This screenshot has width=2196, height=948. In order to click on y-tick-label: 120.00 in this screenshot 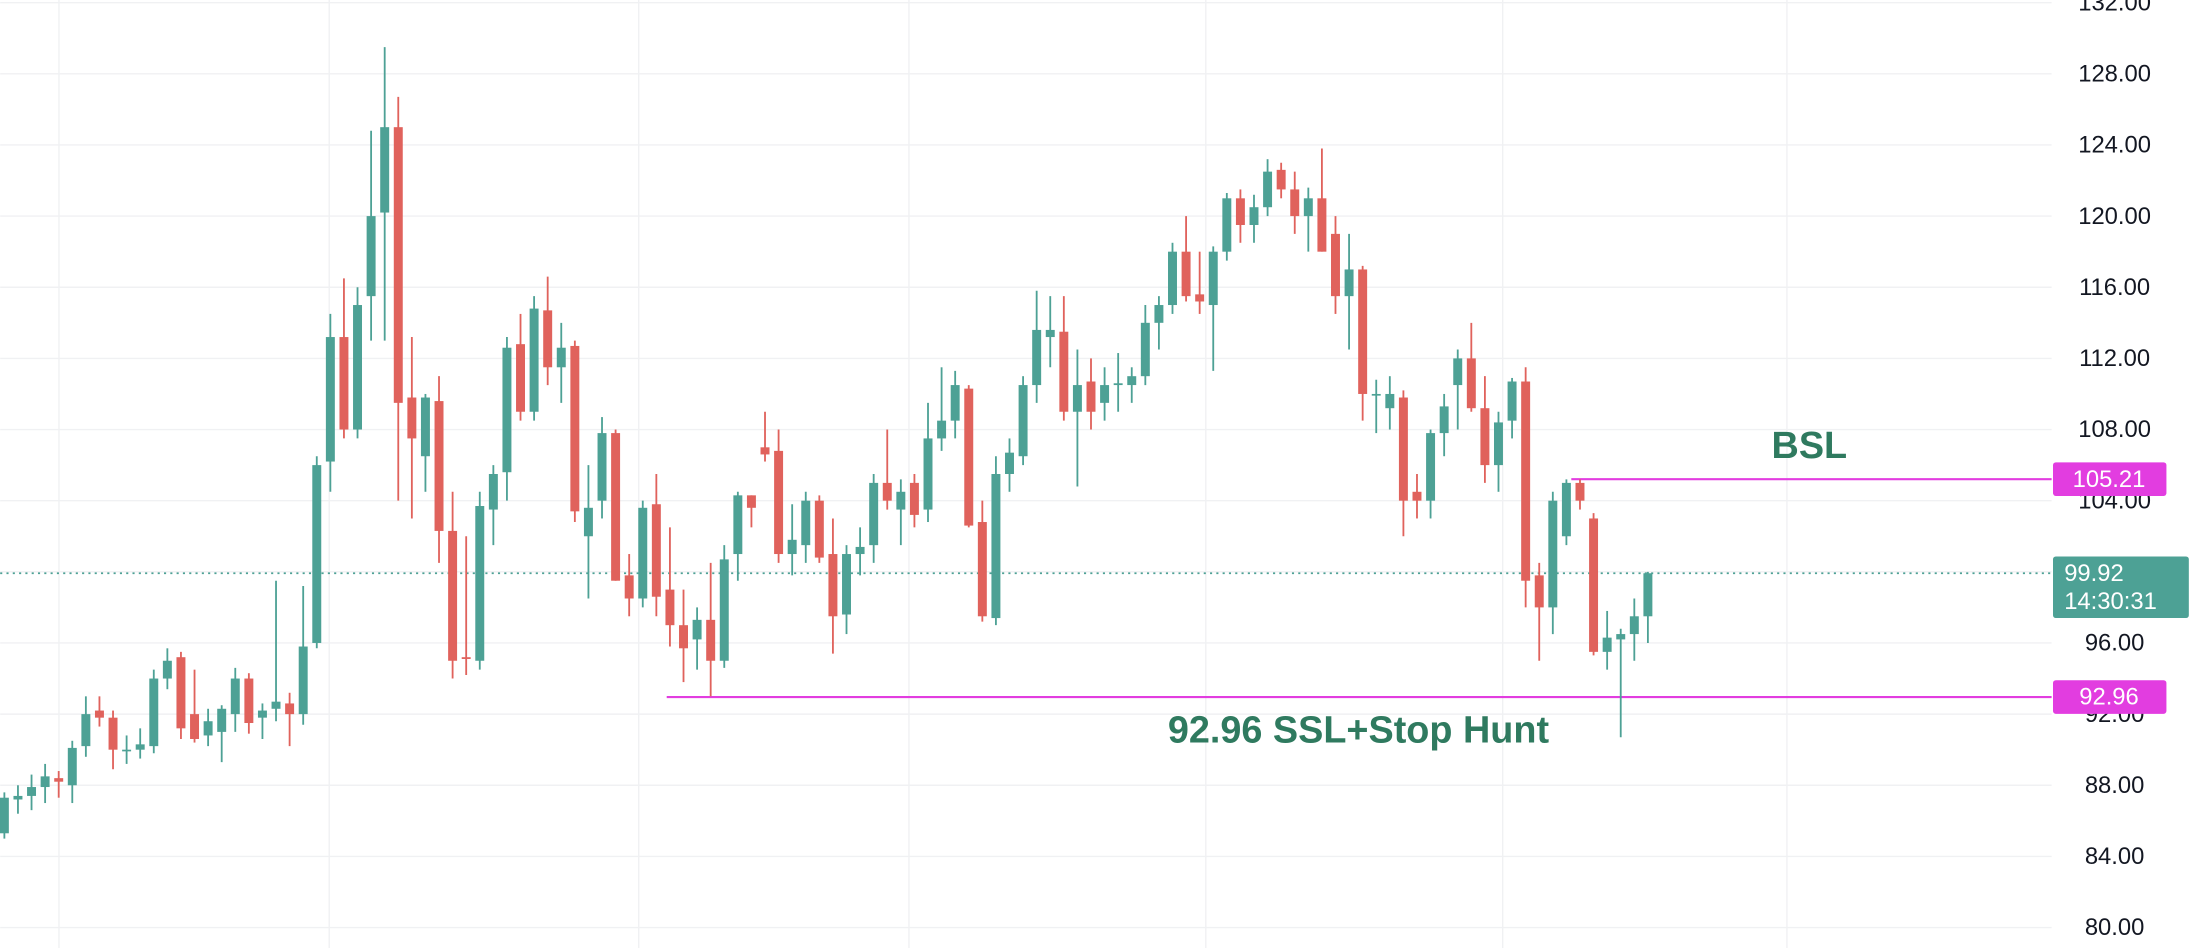, I will do `click(2114, 216)`.